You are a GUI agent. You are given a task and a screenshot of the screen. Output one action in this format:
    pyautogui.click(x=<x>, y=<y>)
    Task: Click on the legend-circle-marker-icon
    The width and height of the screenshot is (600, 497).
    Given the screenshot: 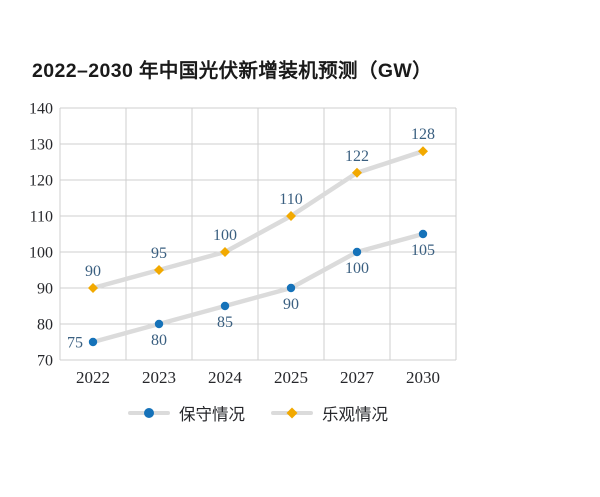 What is the action you would take?
    pyautogui.click(x=149, y=413)
    